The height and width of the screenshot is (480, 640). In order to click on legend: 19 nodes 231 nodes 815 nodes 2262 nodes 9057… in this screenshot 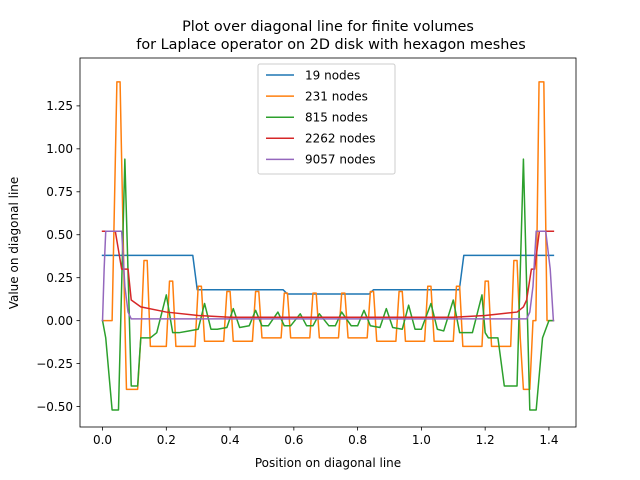, I will do `click(326, 119)`.